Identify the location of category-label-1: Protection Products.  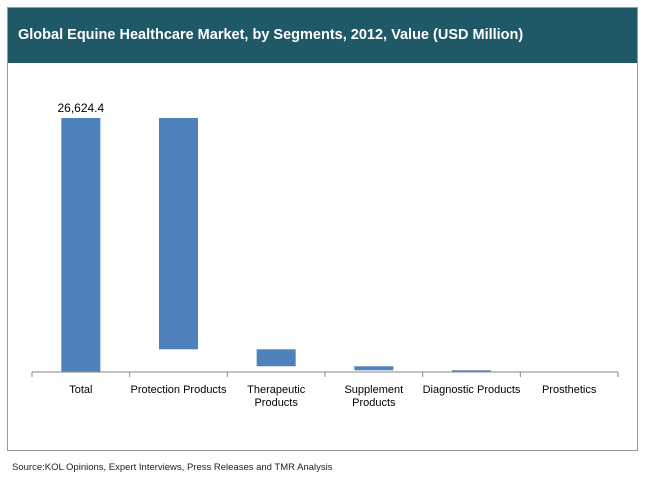
(179, 390).